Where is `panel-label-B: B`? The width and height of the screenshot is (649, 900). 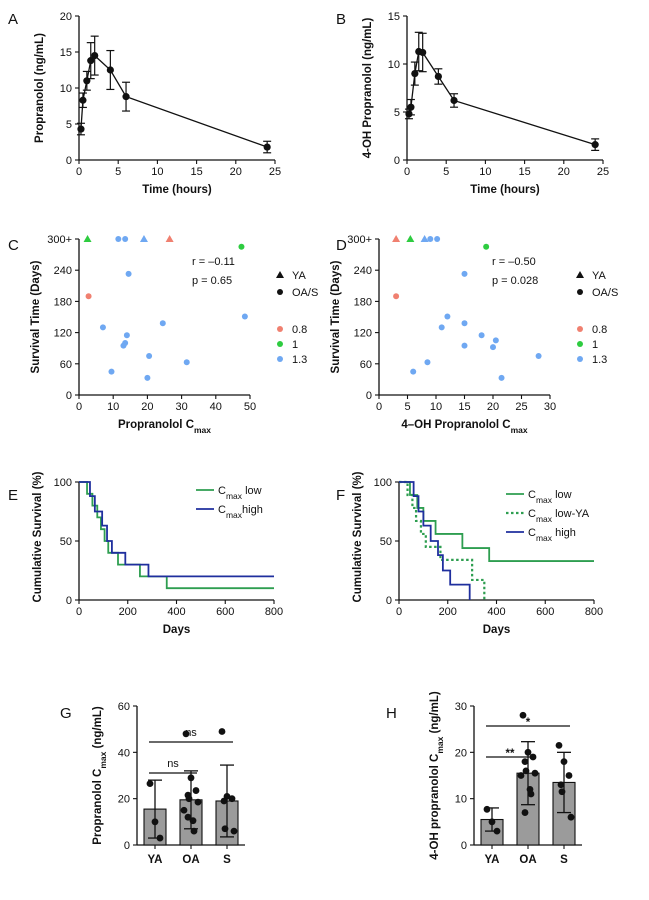 panel-label-B: B is located at coordinates (341, 19).